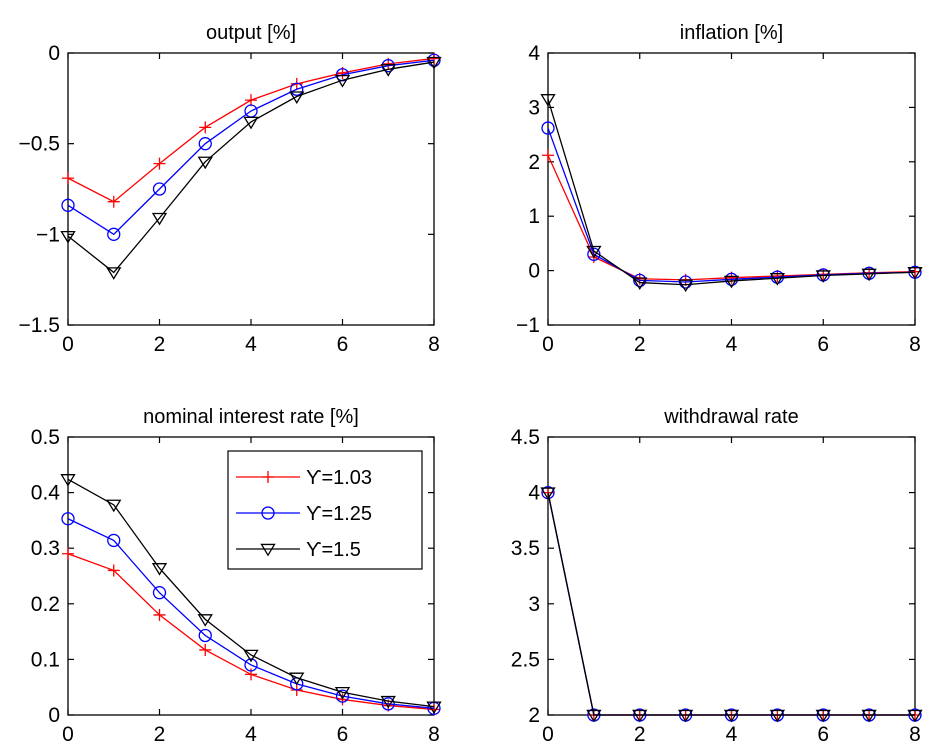 The width and height of the screenshot is (930, 756). Describe the element at coordinates (251, 33) in the screenshot. I see `chart-title: output [%]` at that location.